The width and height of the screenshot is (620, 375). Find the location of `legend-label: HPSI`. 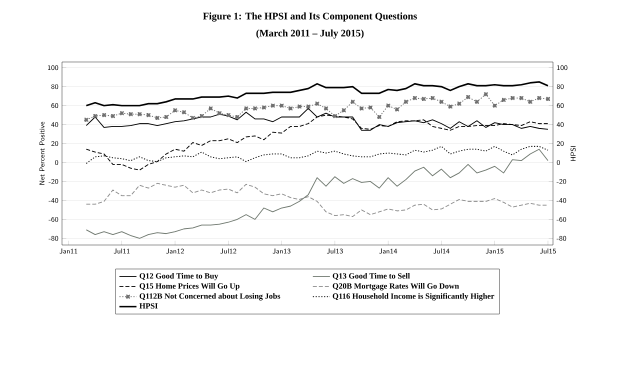

legend-label: HPSI is located at coordinates (148, 306).